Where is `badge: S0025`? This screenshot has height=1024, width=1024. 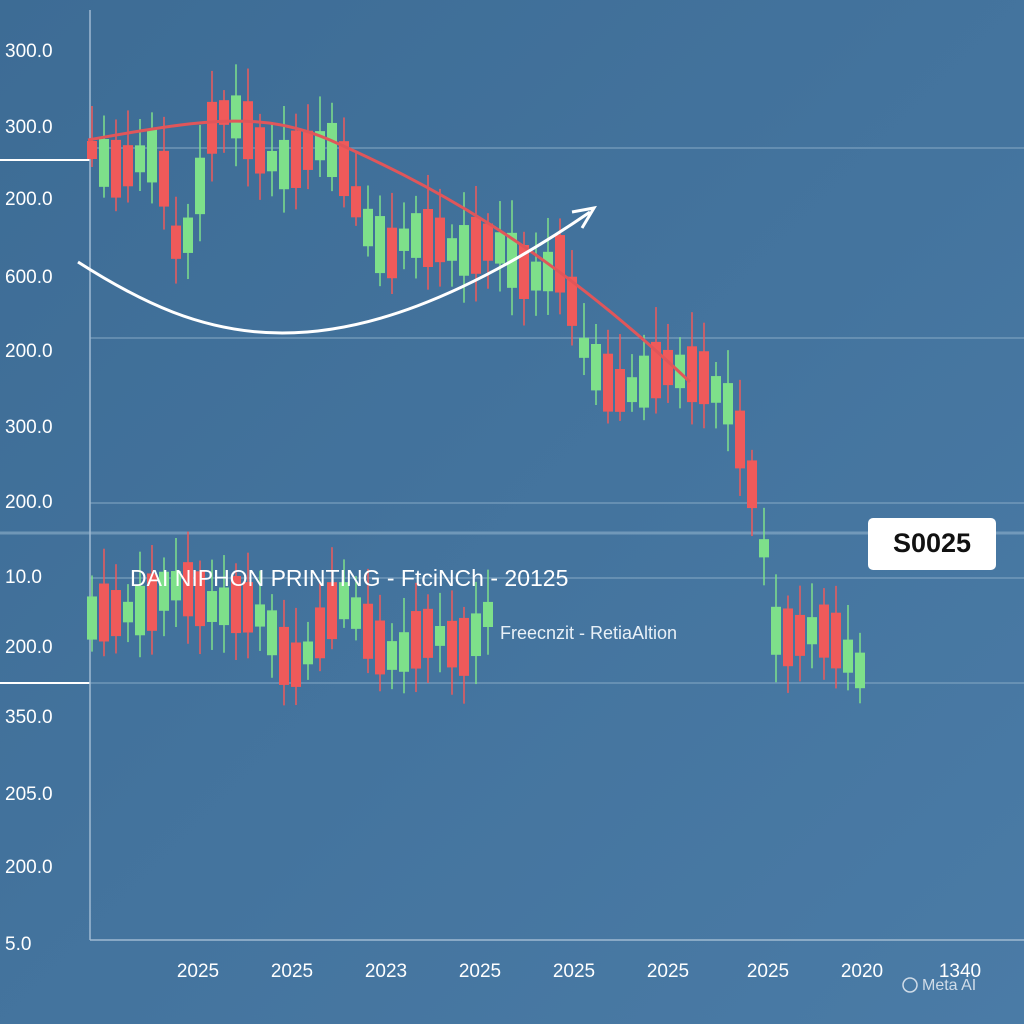 badge: S0025 is located at coordinates (932, 543).